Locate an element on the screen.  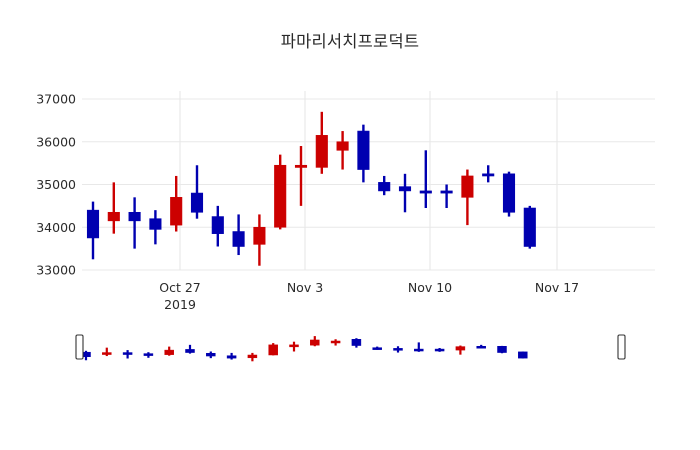
svg-text: Nov 3 is located at coordinates (305, 287).